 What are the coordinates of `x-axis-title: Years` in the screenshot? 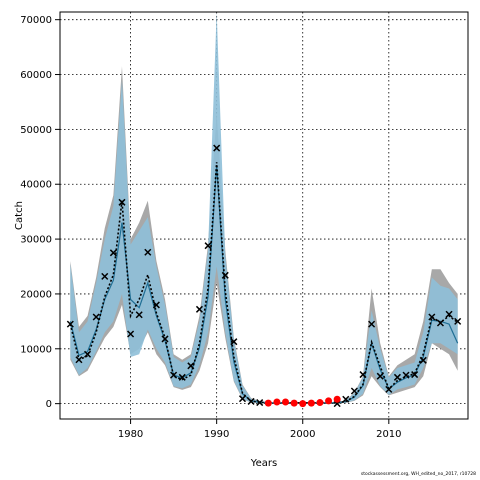 It's located at (263, 463).